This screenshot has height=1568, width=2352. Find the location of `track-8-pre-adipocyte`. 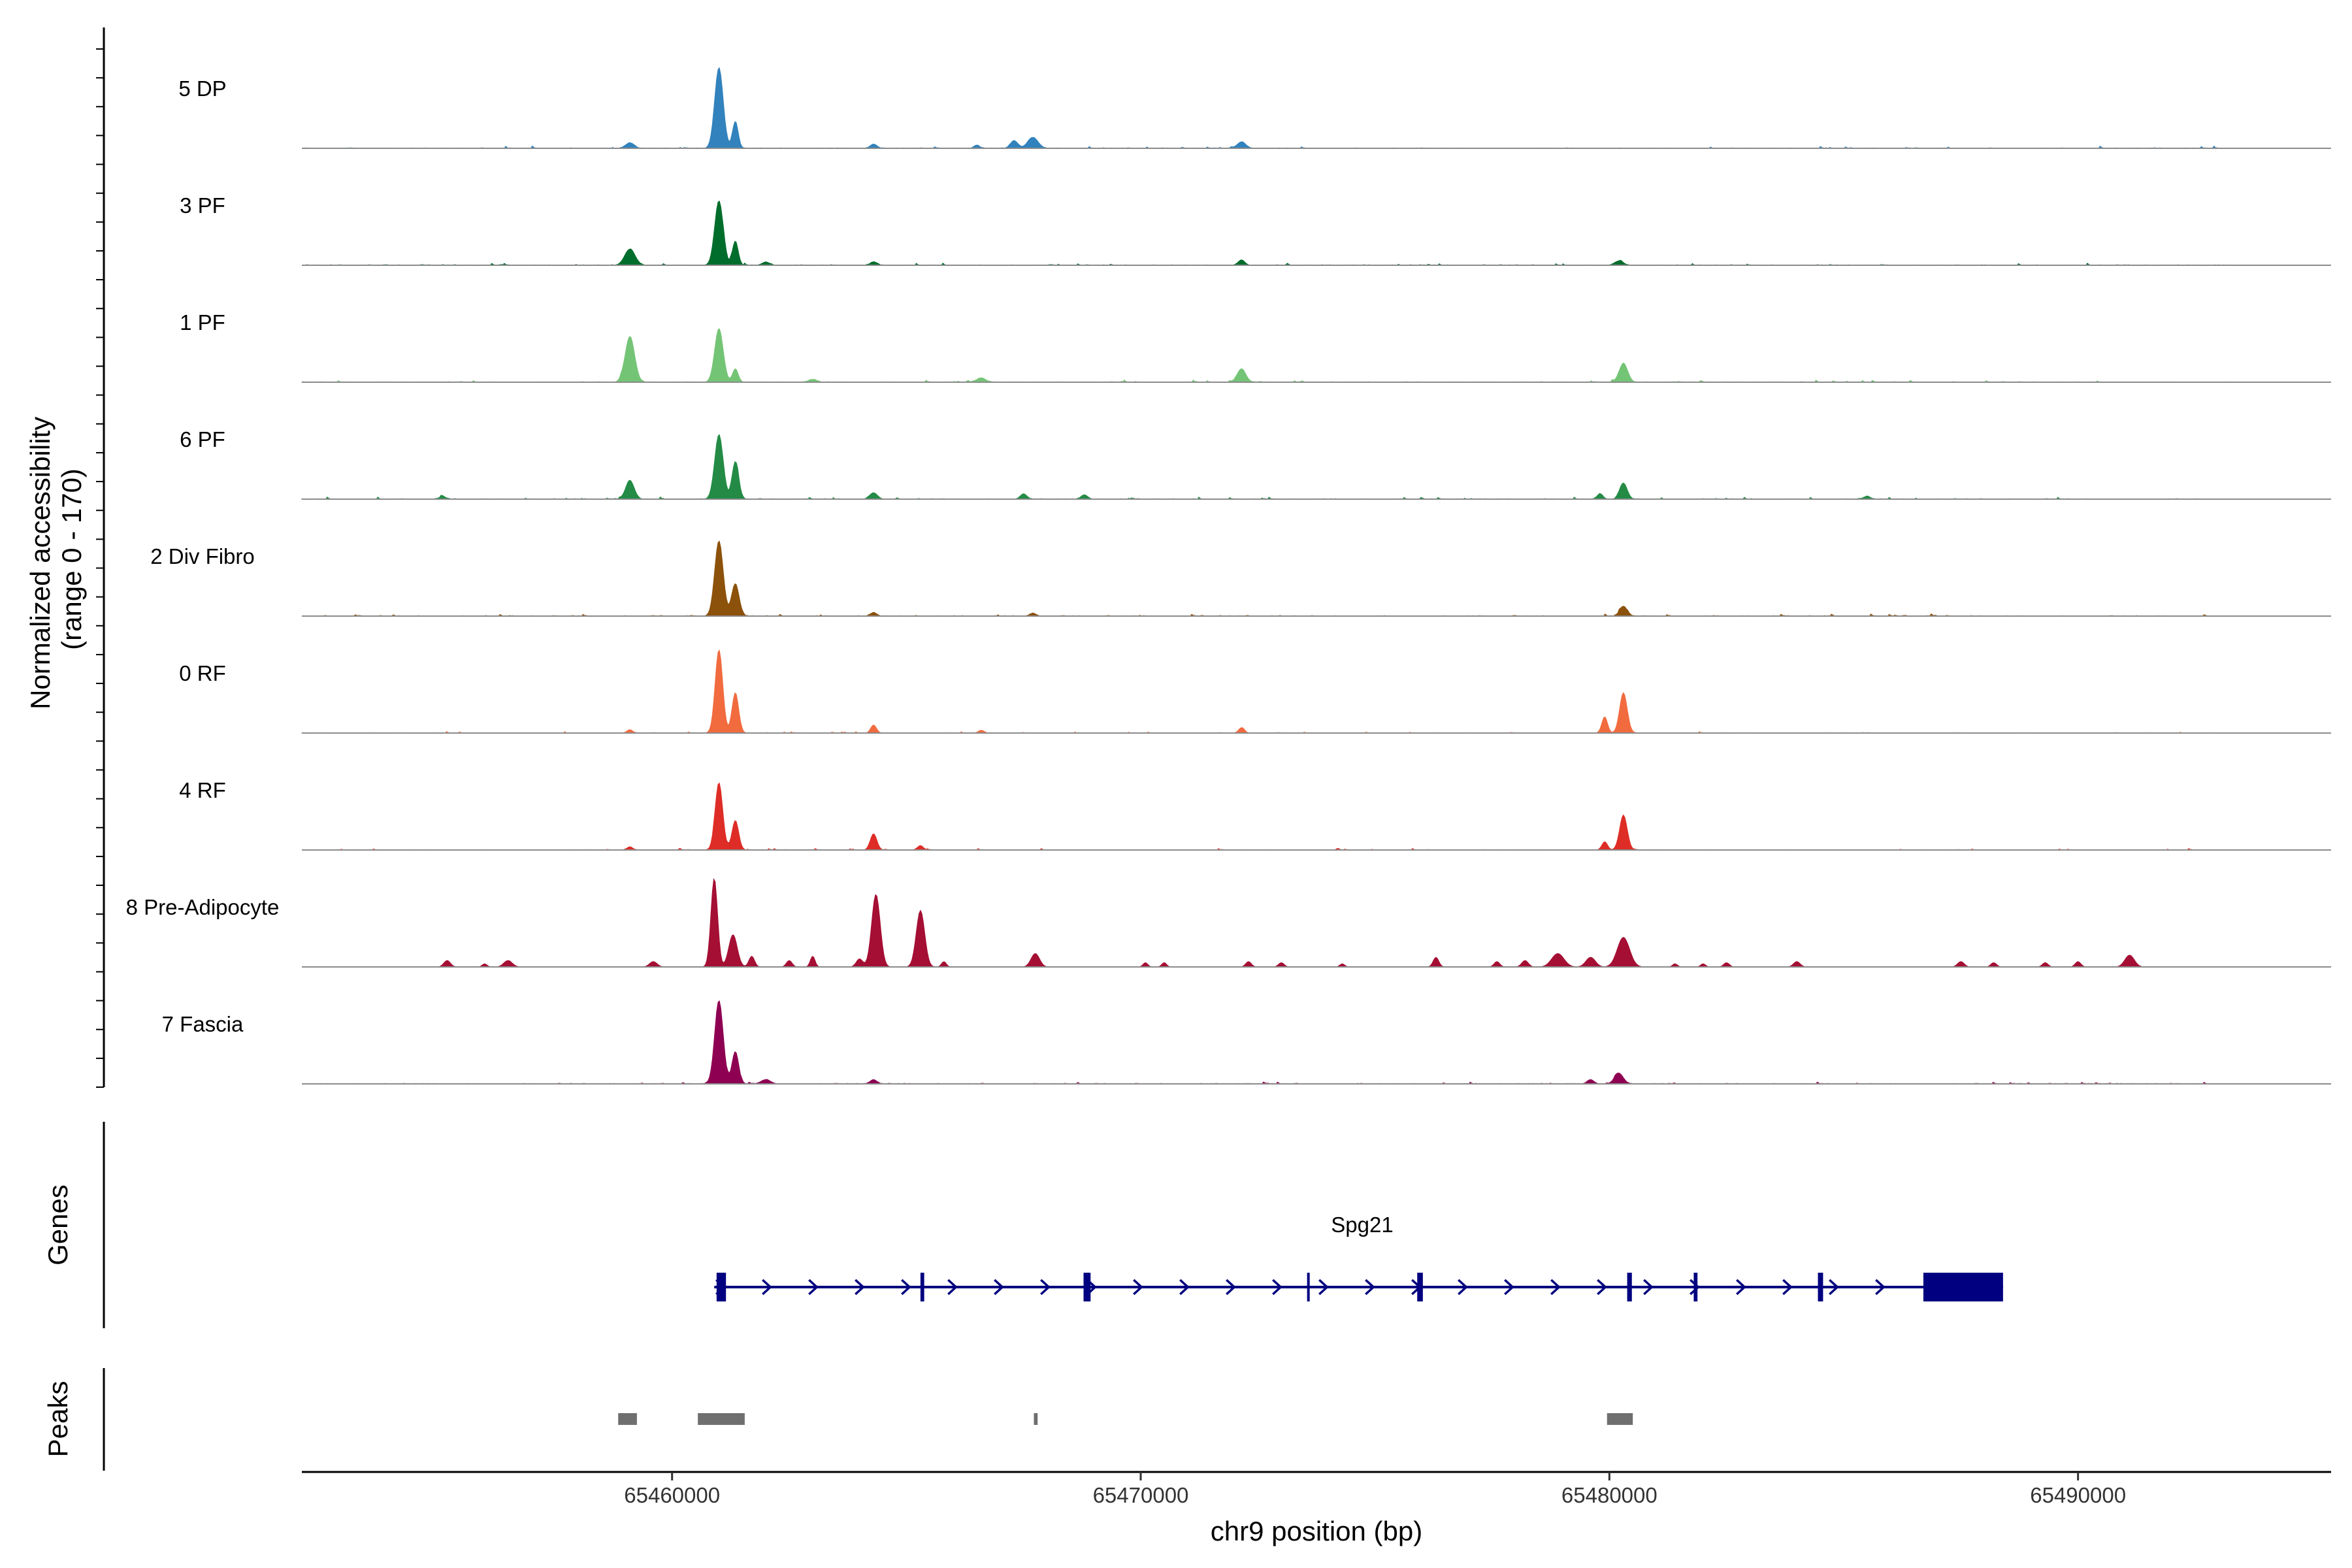

track-8-pre-adipocyte is located at coordinates (1316, 922).